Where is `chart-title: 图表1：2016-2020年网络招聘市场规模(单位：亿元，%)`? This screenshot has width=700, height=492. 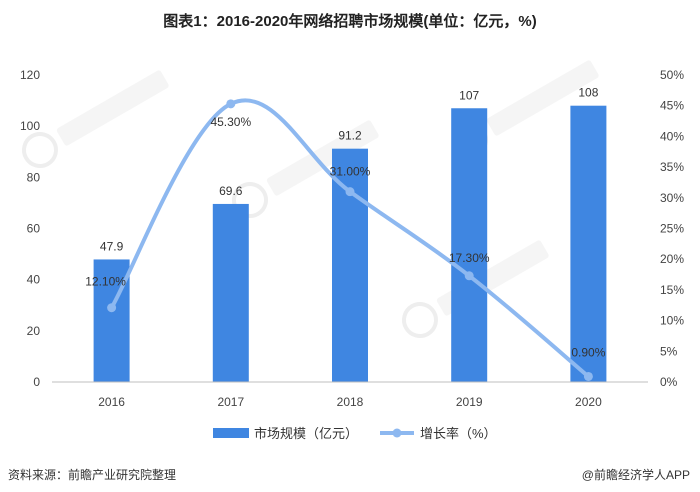 chart-title: 图表1：2016-2020年网络招聘市场规模(单位：亿元，%) is located at coordinates (350, 21).